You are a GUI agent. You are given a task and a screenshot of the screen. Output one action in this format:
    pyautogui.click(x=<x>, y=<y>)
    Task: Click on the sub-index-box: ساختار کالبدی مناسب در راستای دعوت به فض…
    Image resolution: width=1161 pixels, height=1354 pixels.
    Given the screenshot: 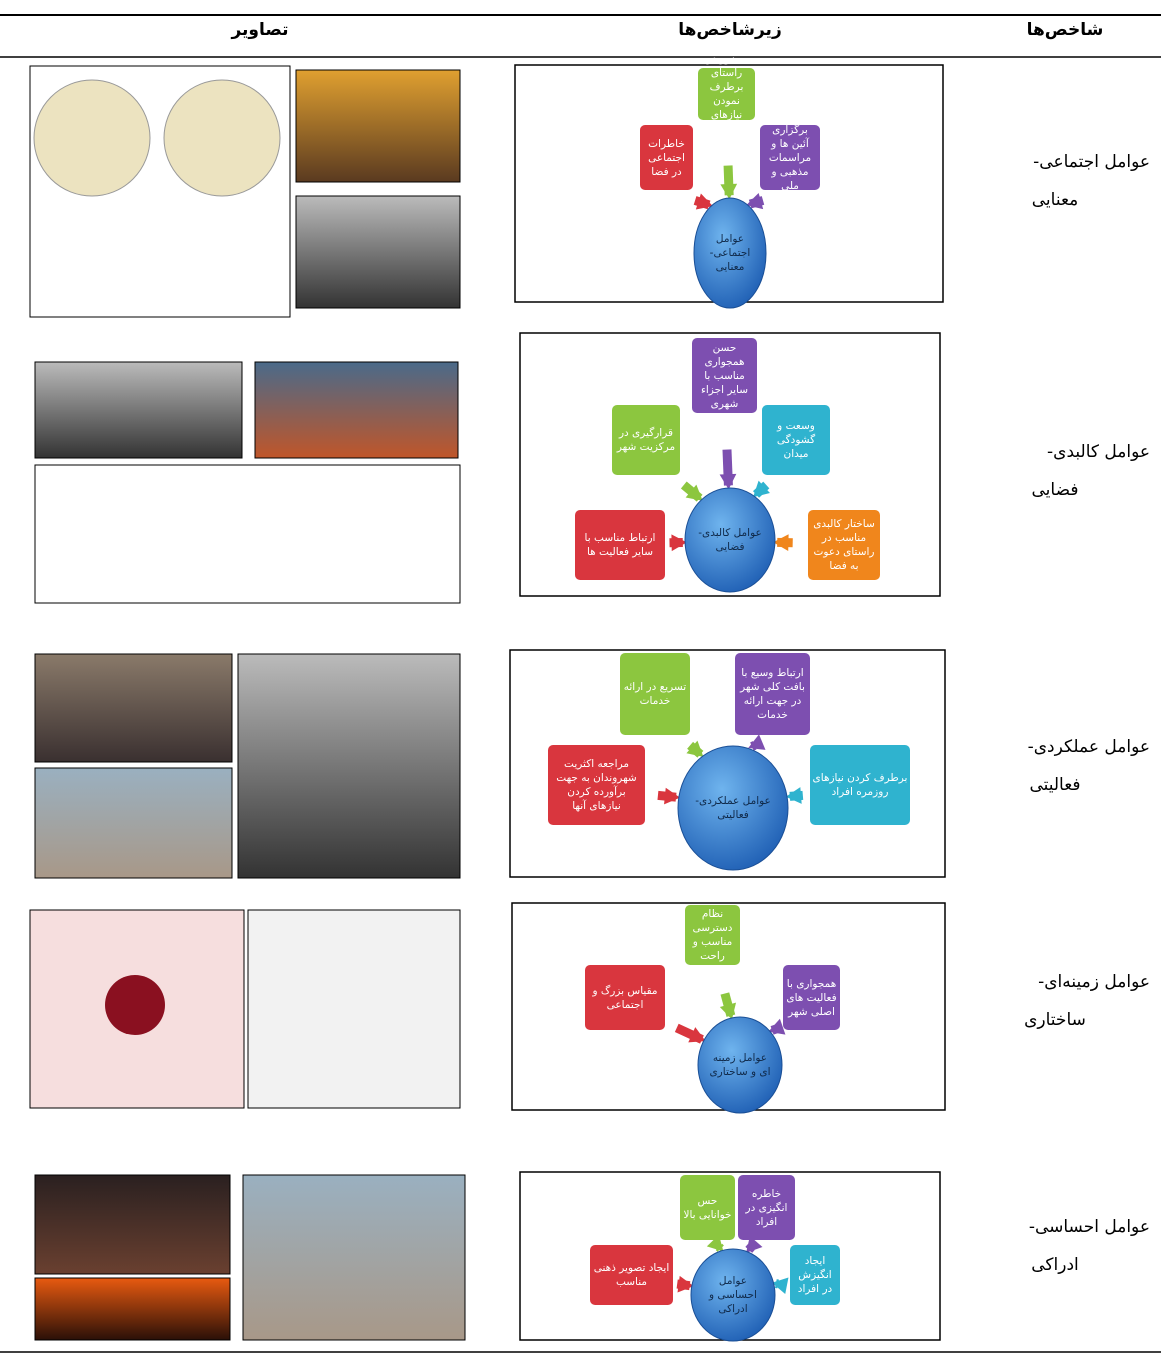 What is the action you would take?
    pyautogui.click(x=844, y=545)
    